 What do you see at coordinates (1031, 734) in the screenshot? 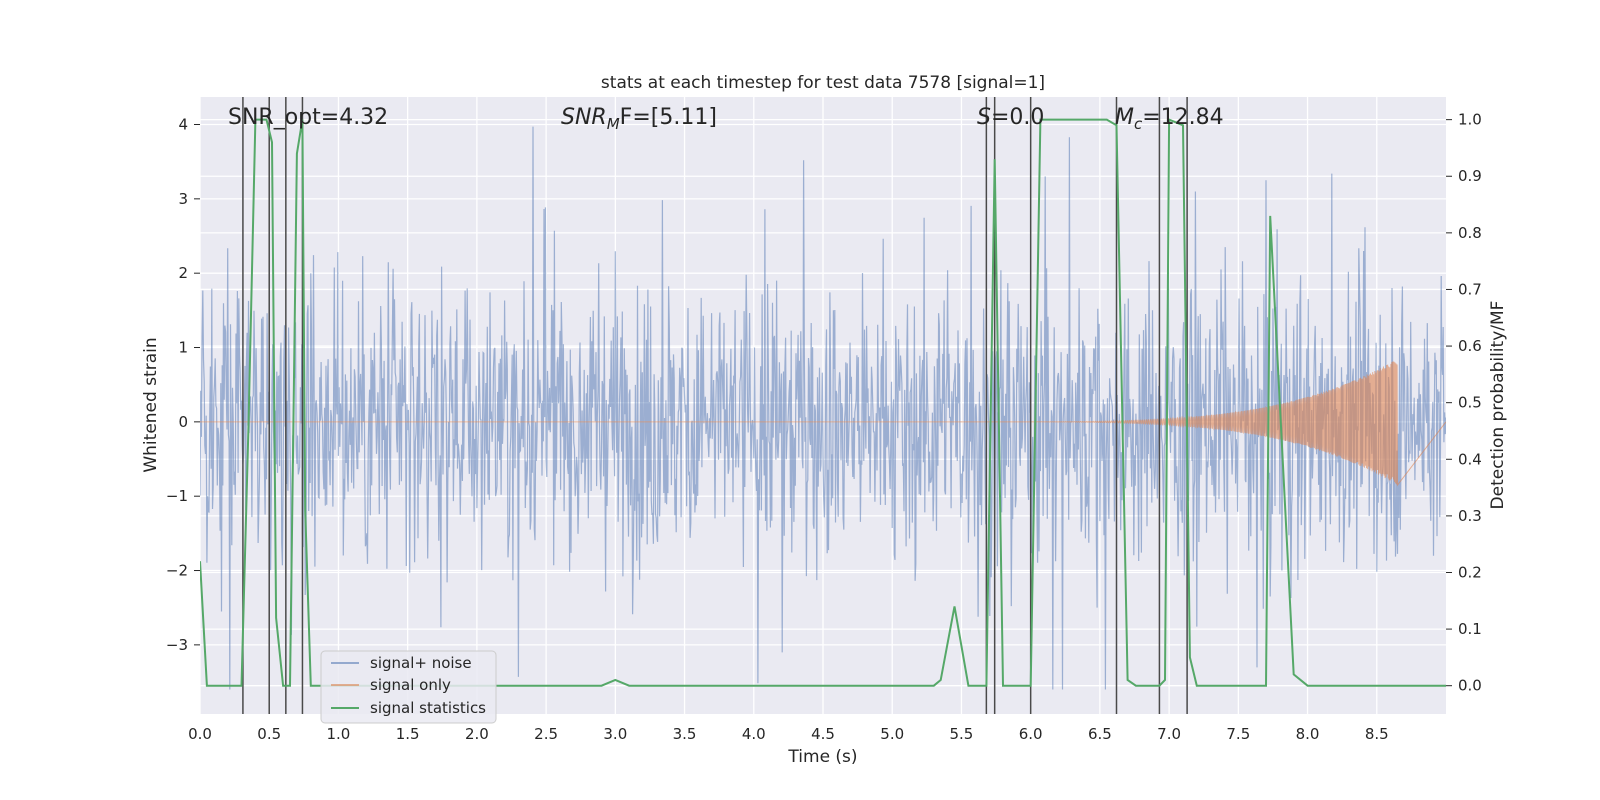
I see `x-tick-label: 6.0` at bounding box center [1031, 734].